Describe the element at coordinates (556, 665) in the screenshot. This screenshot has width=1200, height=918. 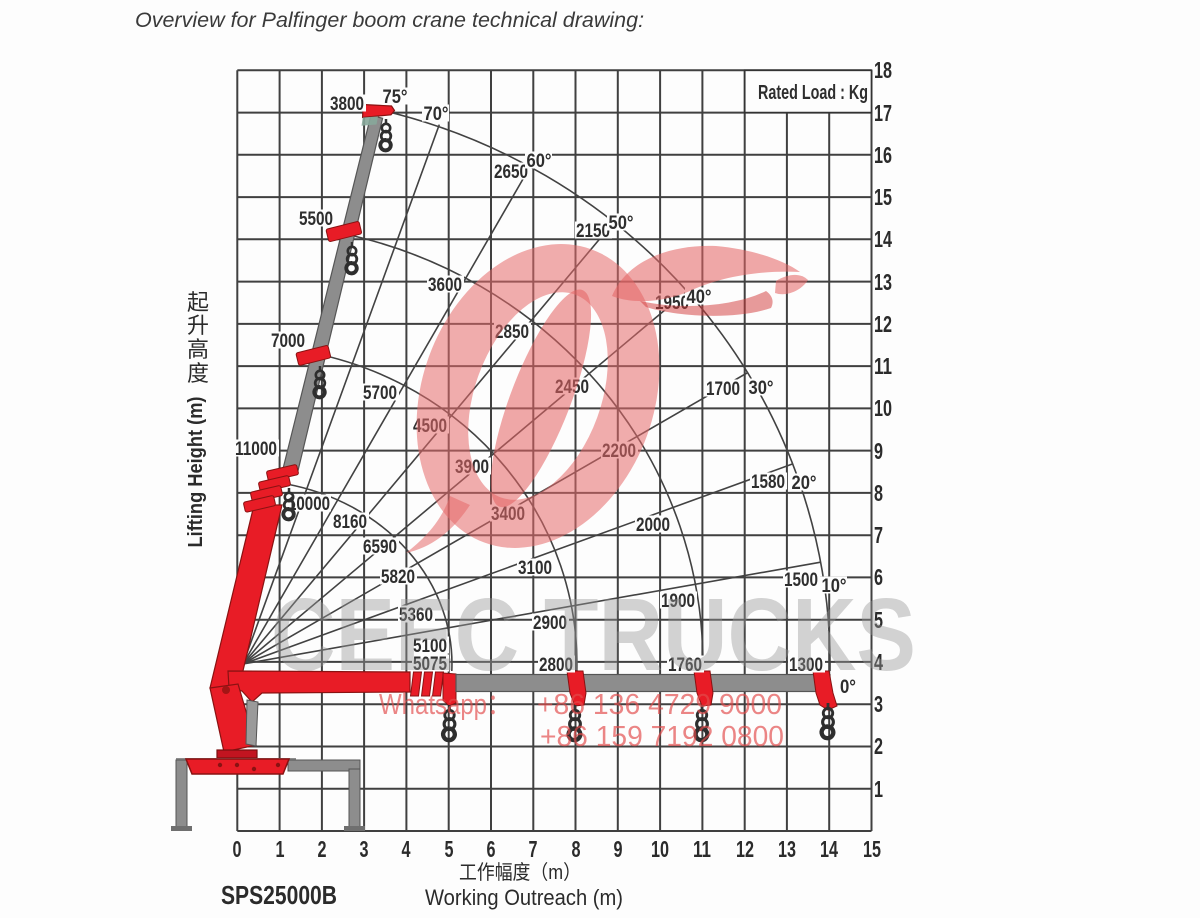
I see `svg-text: 2800` at that location.